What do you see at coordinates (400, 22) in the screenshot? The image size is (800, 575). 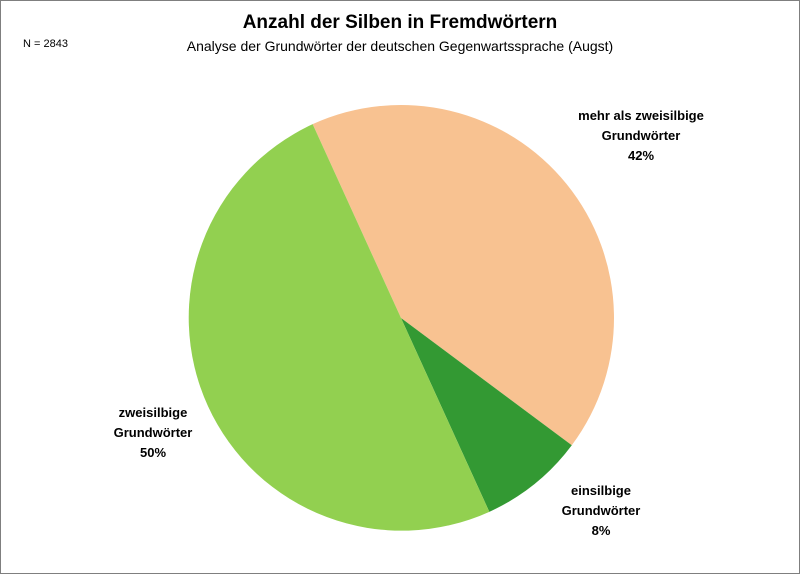 I see `chart-title: Anzahl der Silben in Fremdwörtern` at bounding box center [400, 22].